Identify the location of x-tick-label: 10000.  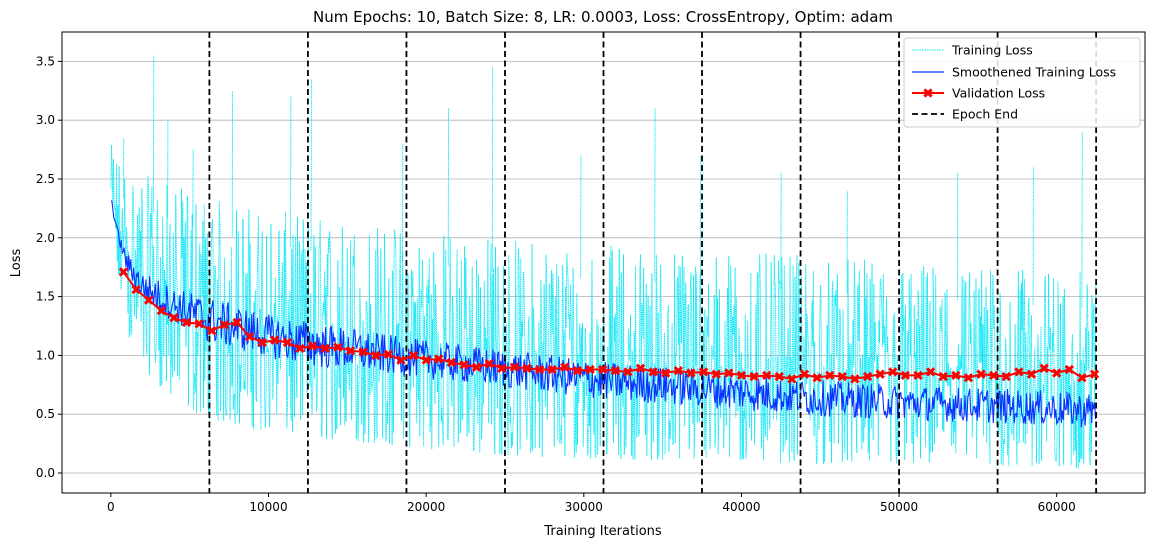
(268, 507).